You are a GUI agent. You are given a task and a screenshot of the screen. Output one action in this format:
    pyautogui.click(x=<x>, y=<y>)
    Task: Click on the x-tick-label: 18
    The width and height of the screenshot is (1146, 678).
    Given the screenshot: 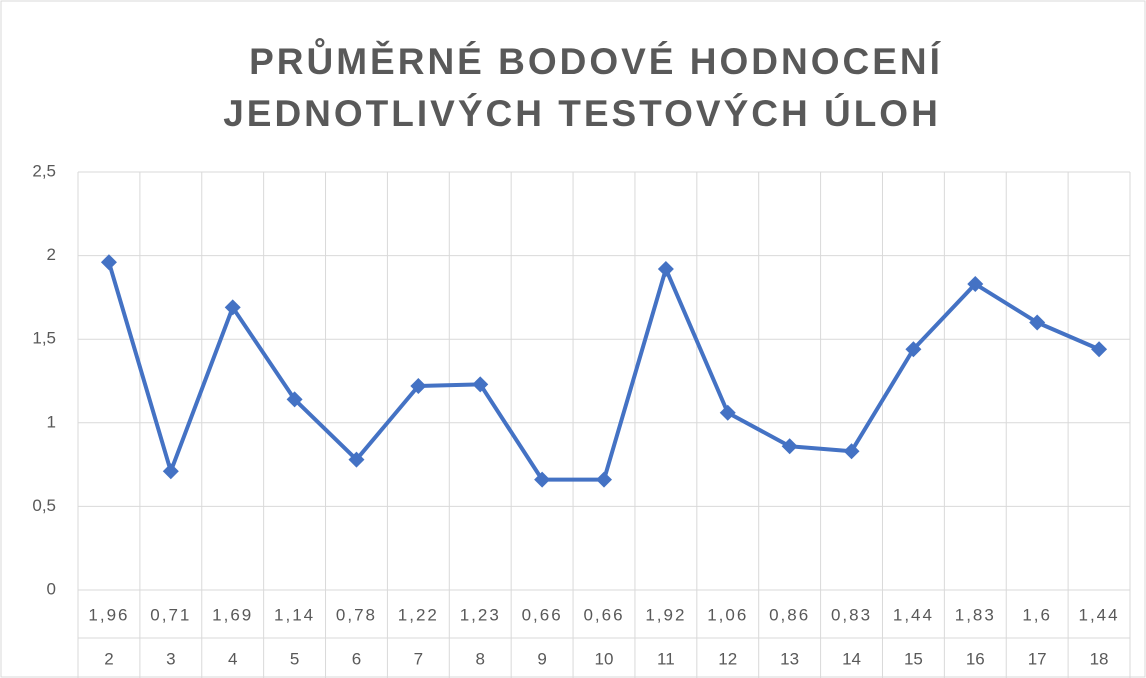 What is the action you would take?
    pyautogui.click(x=1099, y=658)
    